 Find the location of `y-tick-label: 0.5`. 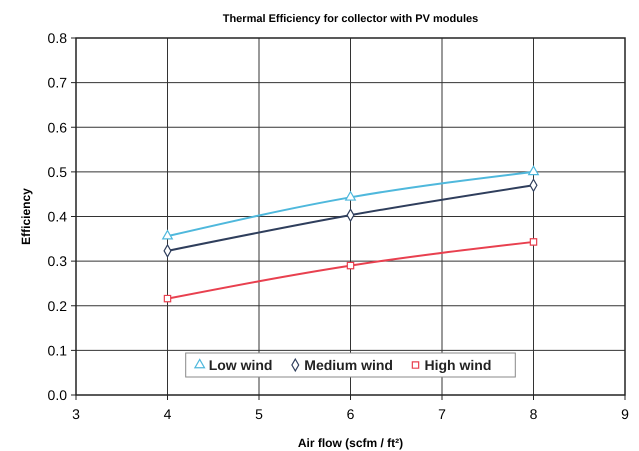

y-tick-label: 0.5 is located at coordinates (58, 172).